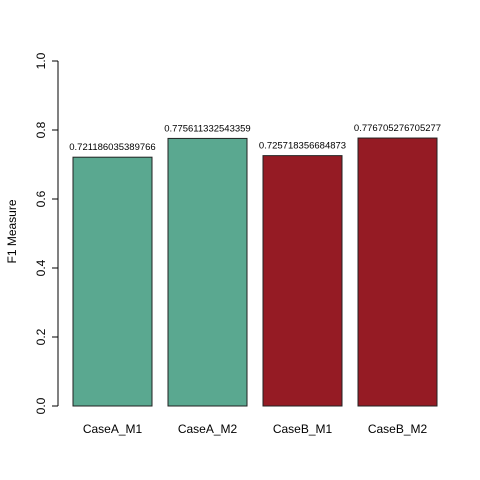 This screenshot has width=480, height=480. Describe the element at coordinates (41, 198) in the screenshot. I see `y-tick-label: 0.6` at that location.